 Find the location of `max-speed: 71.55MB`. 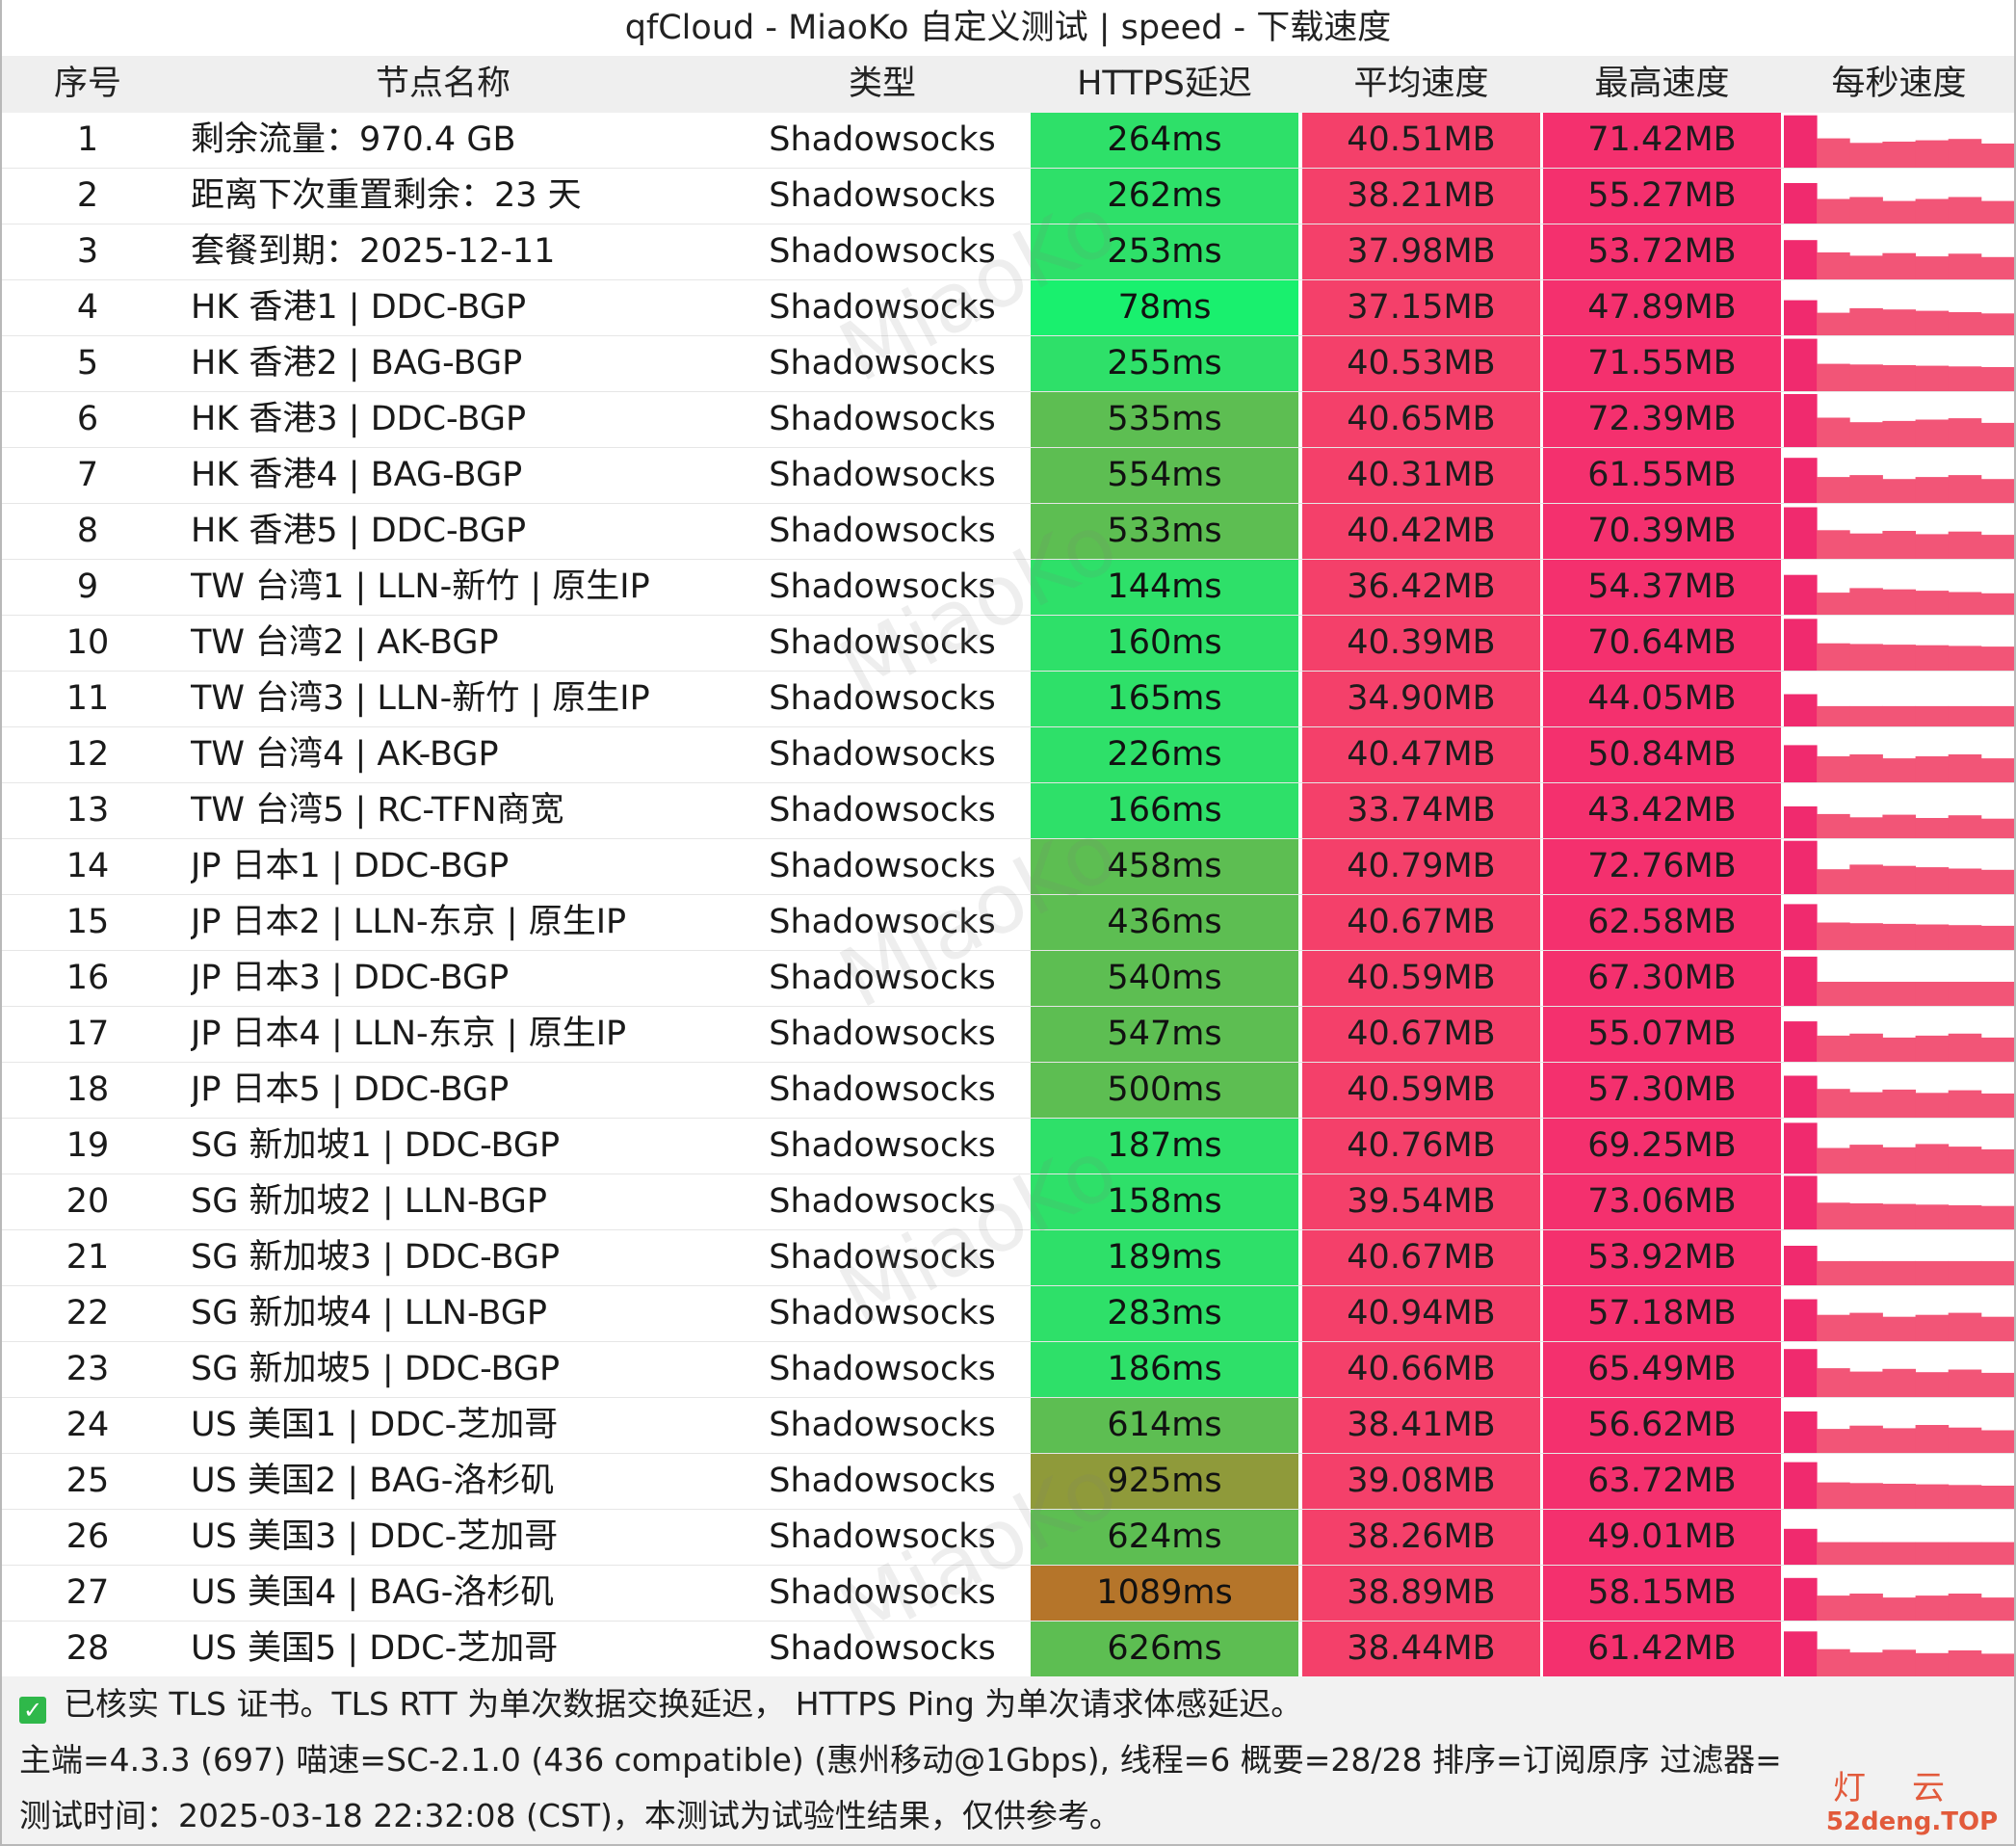

max-speed: 71.55MB is located at coordinates (1662, 363).